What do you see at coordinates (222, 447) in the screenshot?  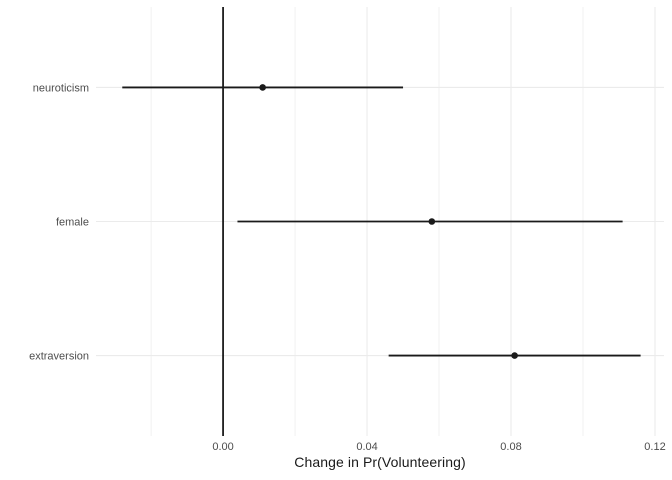 I see `x-tick-label: 0.00` at bounding box center [222, 447].